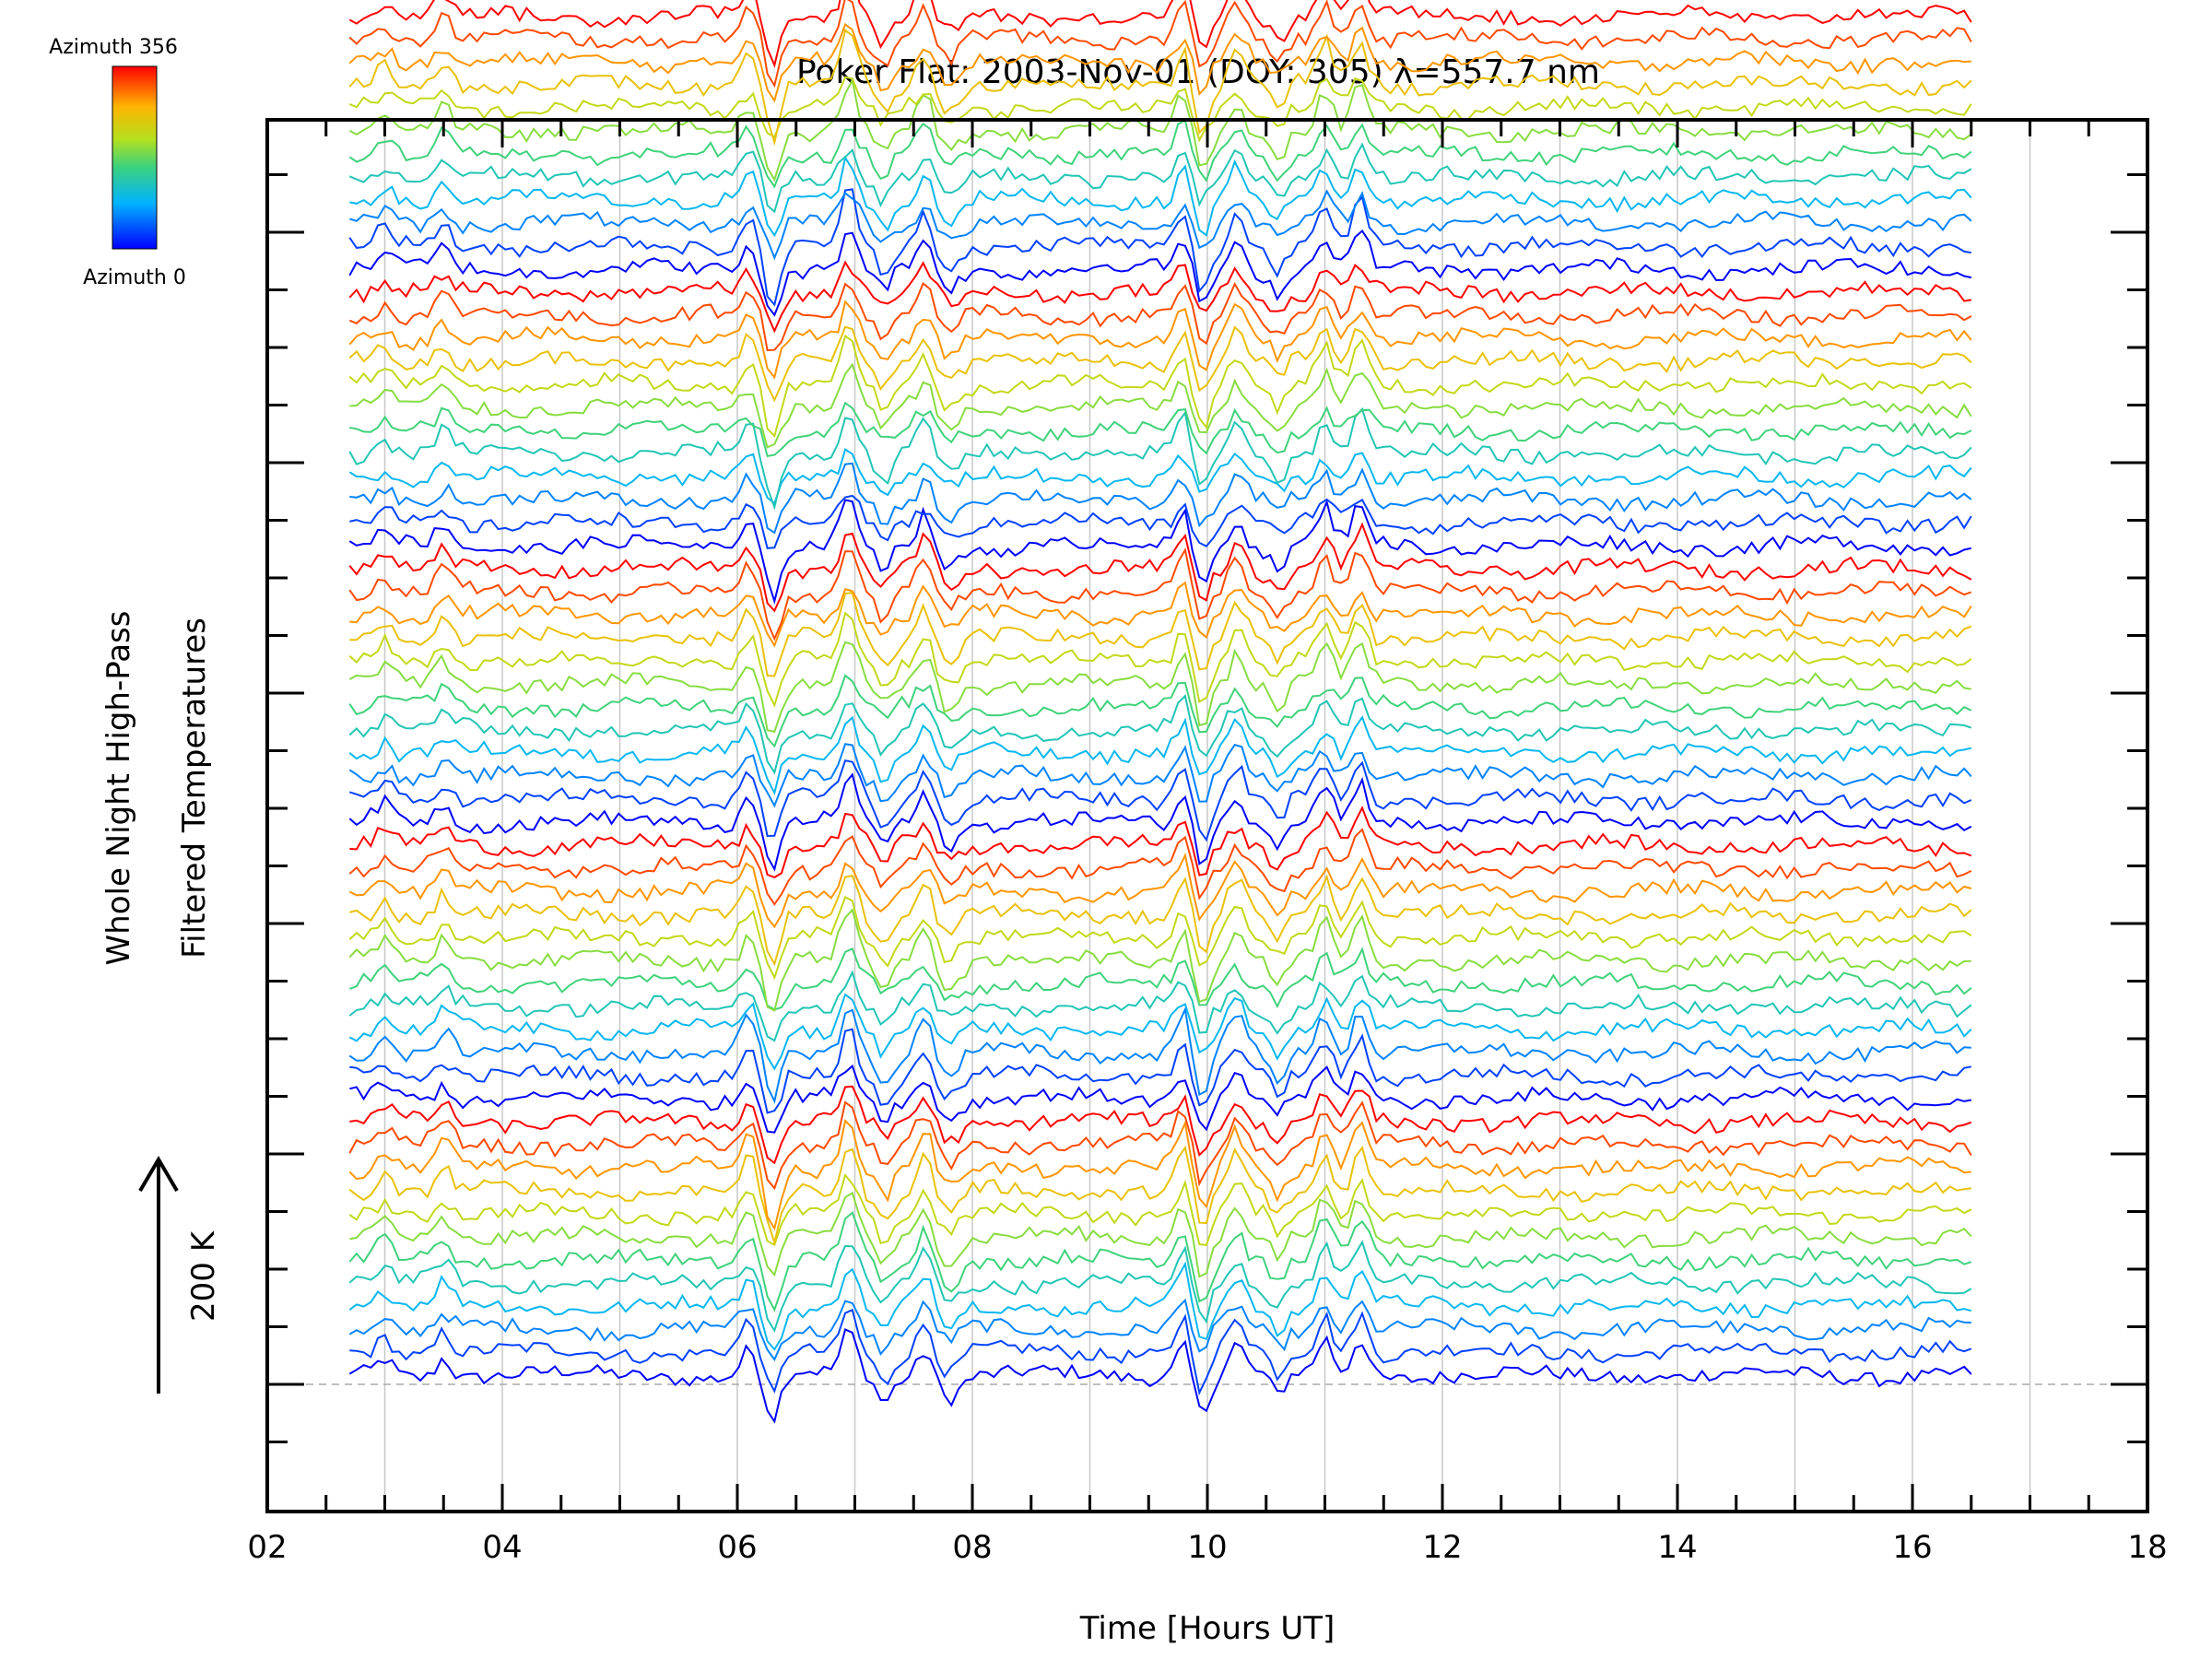 Image resolution: width=2212 pixels, height=1659 pixels. Describe the element at coordinates (267, 1547) in the screenshot. I see `x-tick-label: 02` at that location.